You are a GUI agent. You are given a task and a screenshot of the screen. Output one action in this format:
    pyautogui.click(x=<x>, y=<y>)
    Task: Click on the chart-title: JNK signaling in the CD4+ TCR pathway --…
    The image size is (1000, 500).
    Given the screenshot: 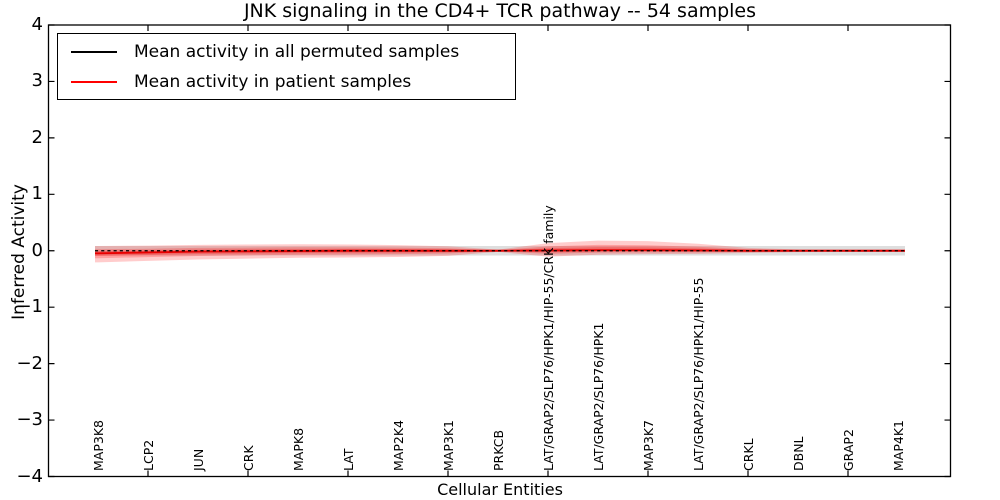 What is the action you would take?
    pyautogui.click(x=500, y=11)
    